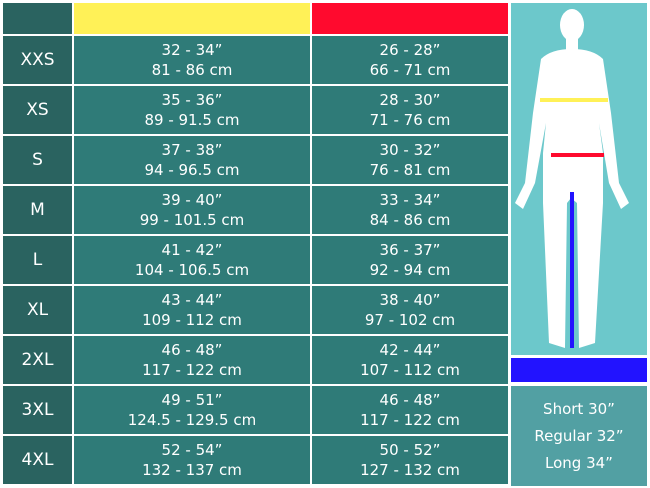  Describe the element at coordinates (410, 150) in the screenshot. I see `waist-inches: 30 - 32”` at that location.